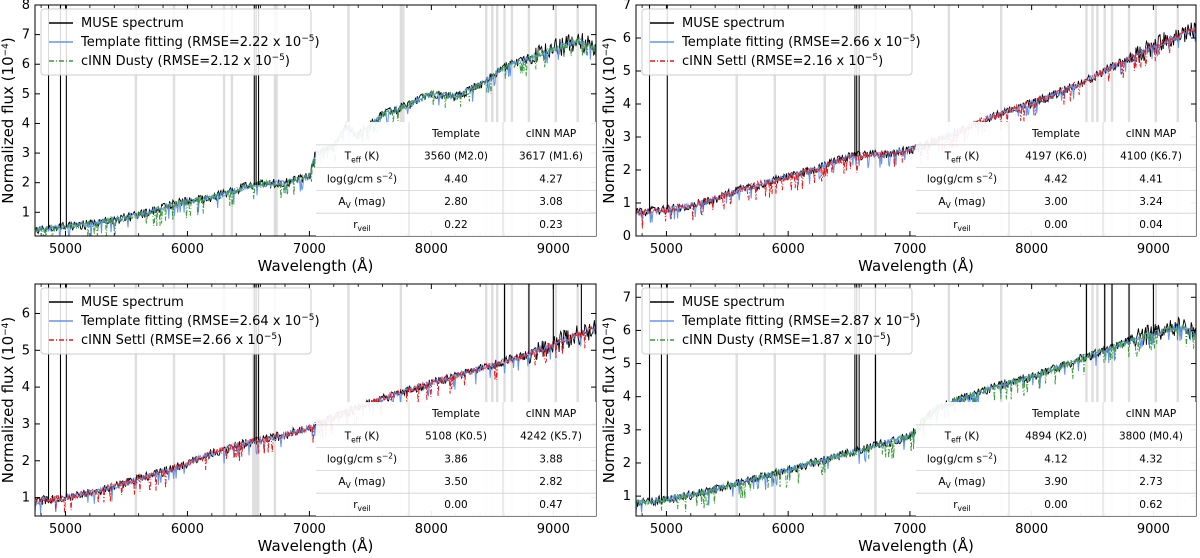 The height and width of the screenshot is (558, 1200). What do you see at coordinates (1151, 202) in the screenshot?
I see `table-cinn-value: 3.24` at bounding box center [1151, 202].